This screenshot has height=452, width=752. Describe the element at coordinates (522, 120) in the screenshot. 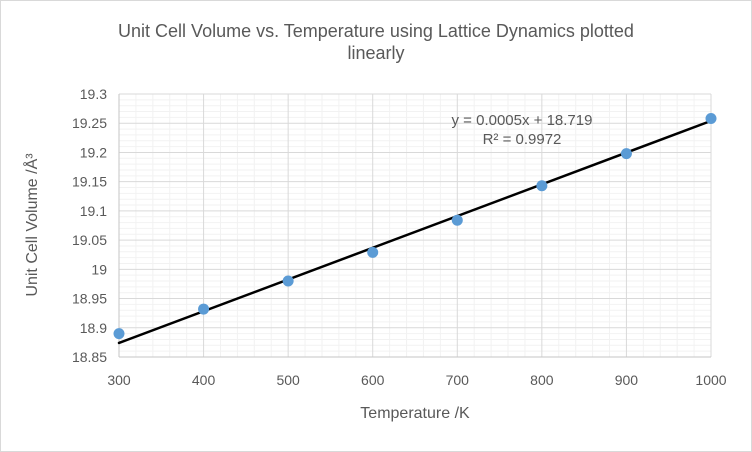

I see `trendline-equation: y = 0.0005x + 18.719` at that location.